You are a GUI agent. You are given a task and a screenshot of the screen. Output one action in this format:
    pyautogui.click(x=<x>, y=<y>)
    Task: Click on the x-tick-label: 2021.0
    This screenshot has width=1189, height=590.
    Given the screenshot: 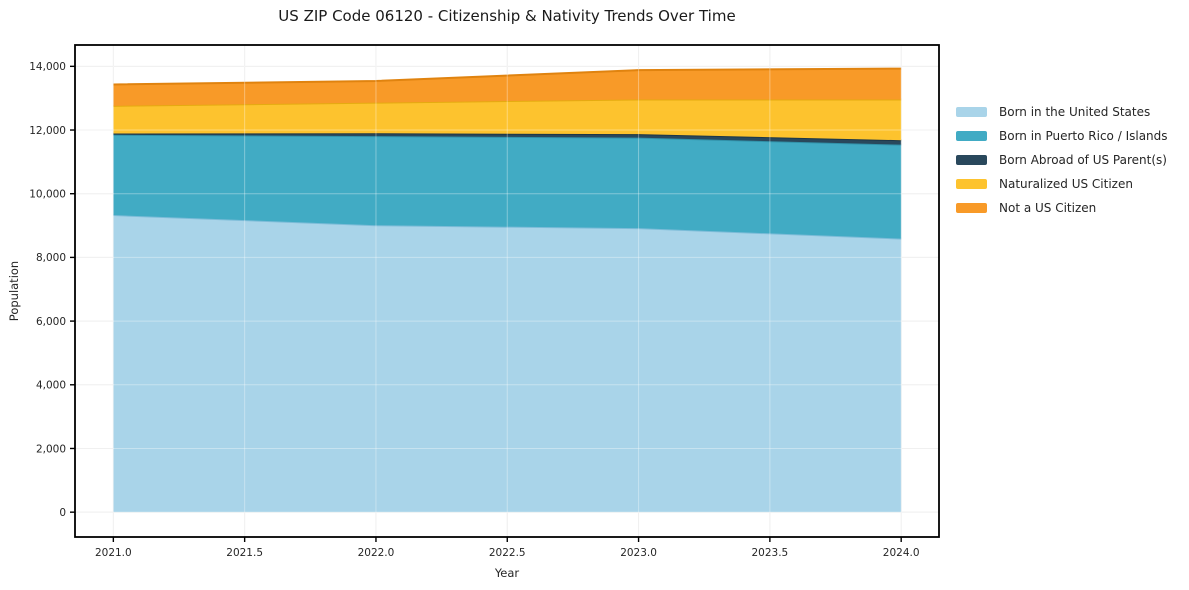 What is the action you would take?
    pyautogui.click(x=113, y=553)
    